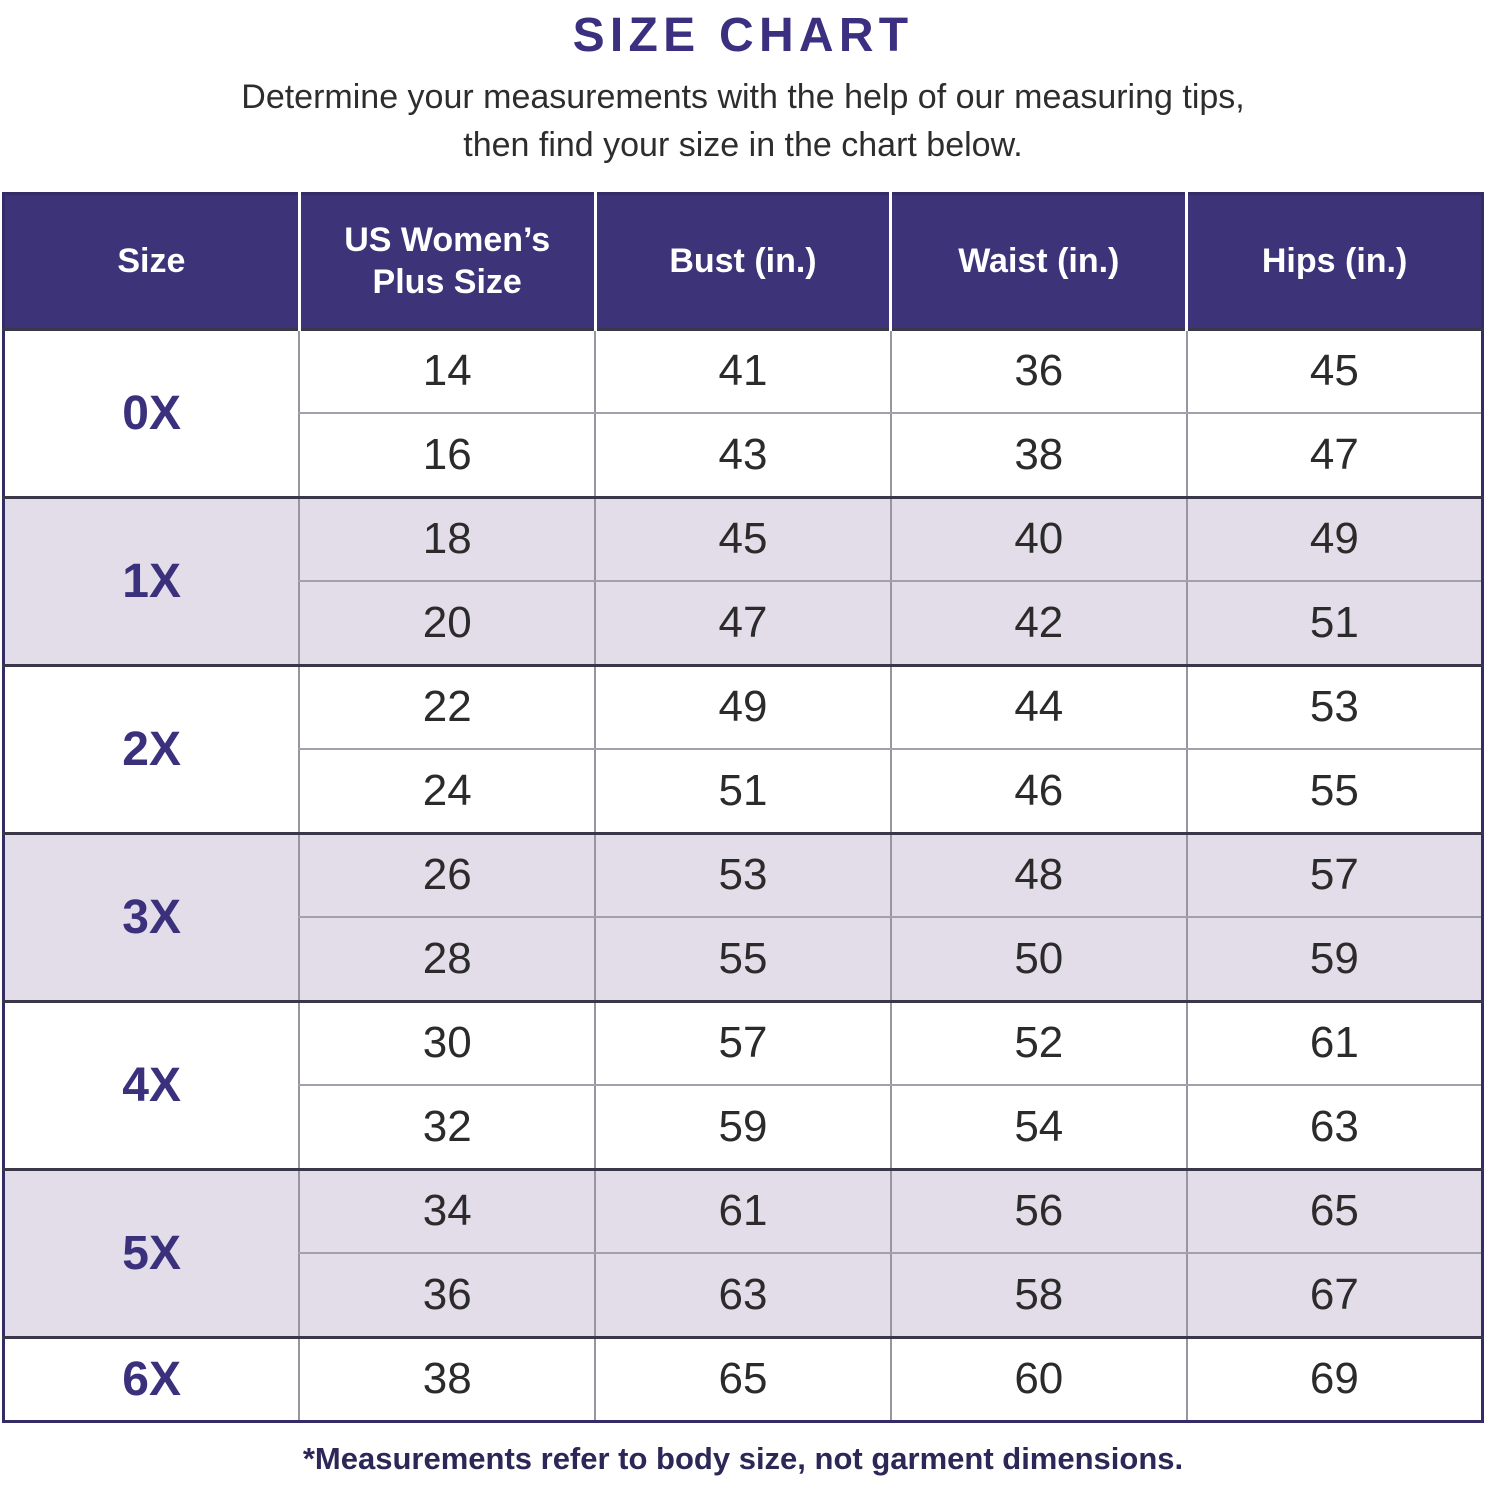  I want to click on measurement-cell: 58, so click(1038, 1295).